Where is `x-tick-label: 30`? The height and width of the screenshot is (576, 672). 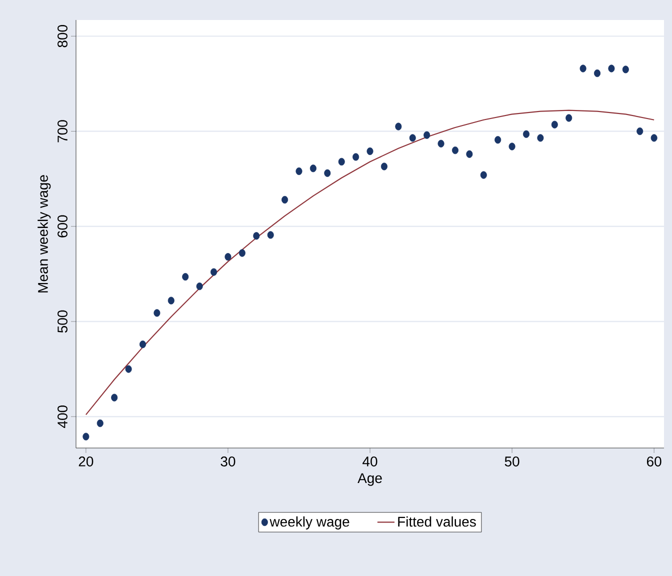
x-tick-label: 30 is located at coordinates (228, 461).